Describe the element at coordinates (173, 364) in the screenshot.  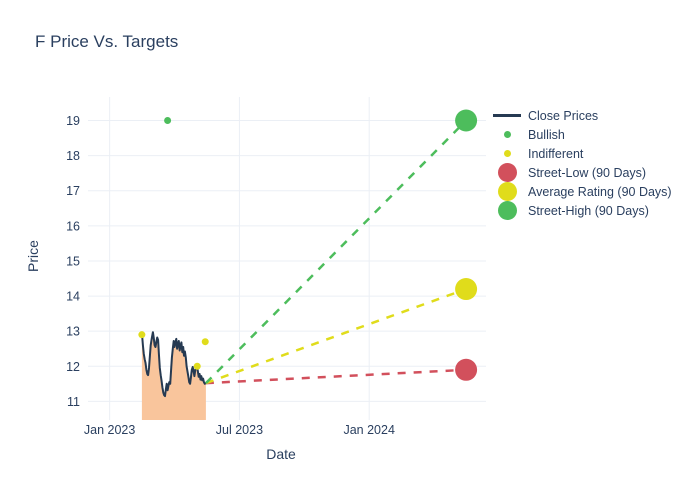
I see `close-price-line` at that location.